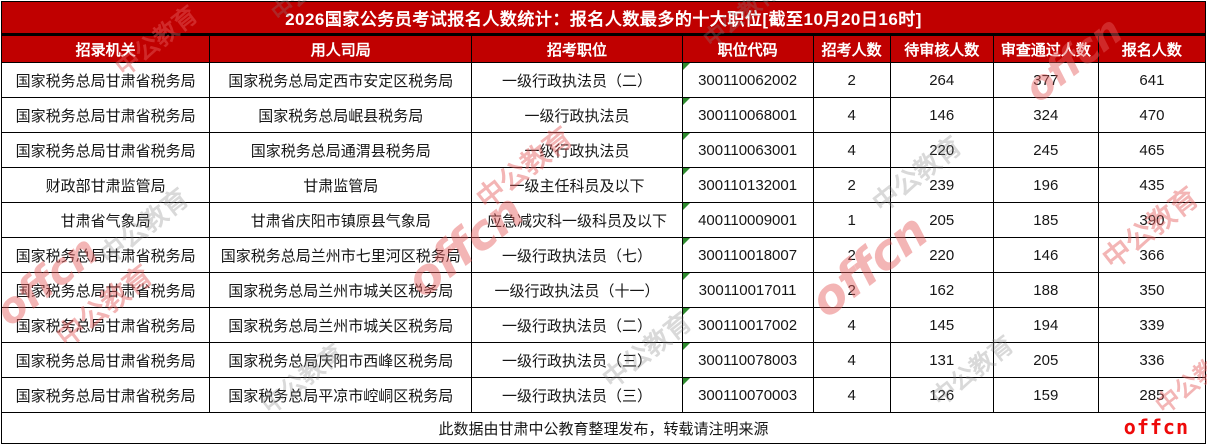 Image resolution: width=1207 pixels, height=444 pixels. Describe the element at coordinates (1152, 150) in the screenshot. I see `cell-applicant-count: 465` at that location.